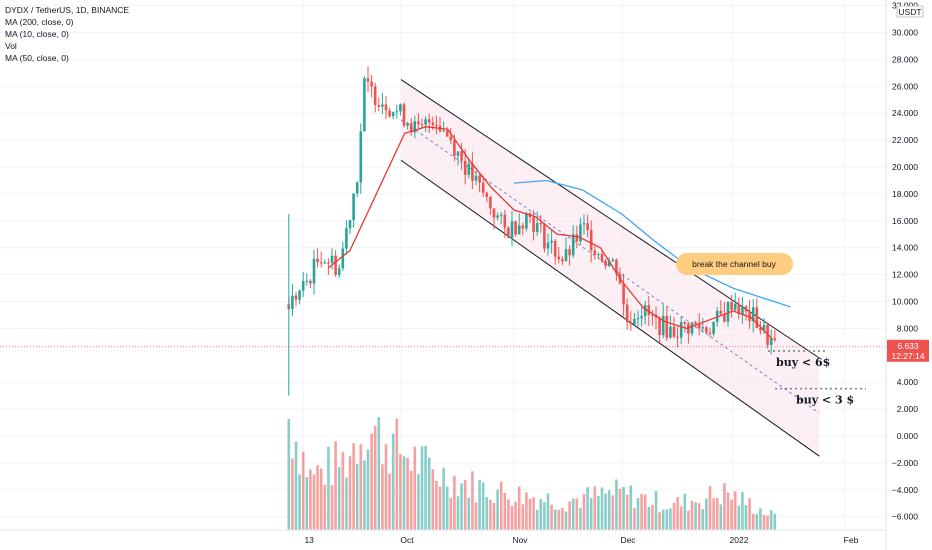  What do you see at coordinates (309, 540) in the screenshot?
I see `time-tick-label: 13` at bounding box center [309, 540].